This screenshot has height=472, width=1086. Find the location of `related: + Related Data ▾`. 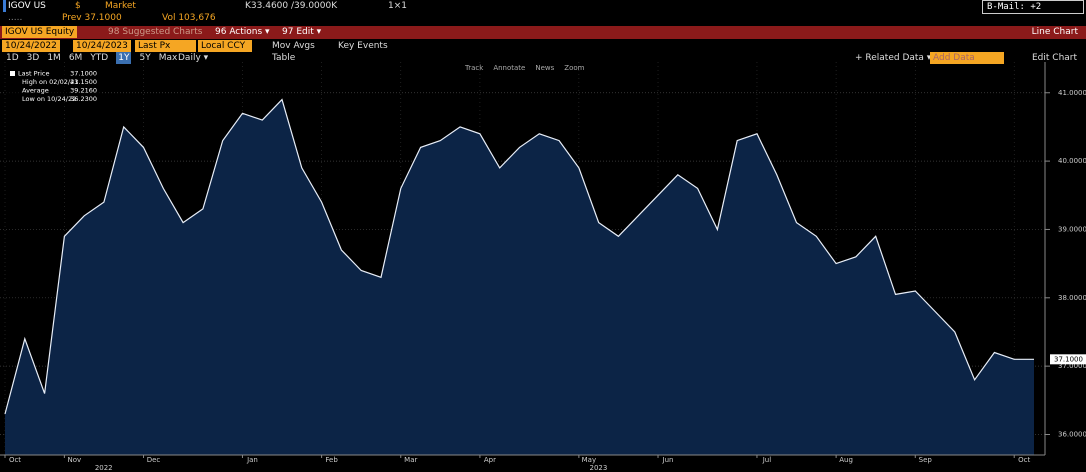

related: + Related Data ▾ is located at coordinates (893, 58).